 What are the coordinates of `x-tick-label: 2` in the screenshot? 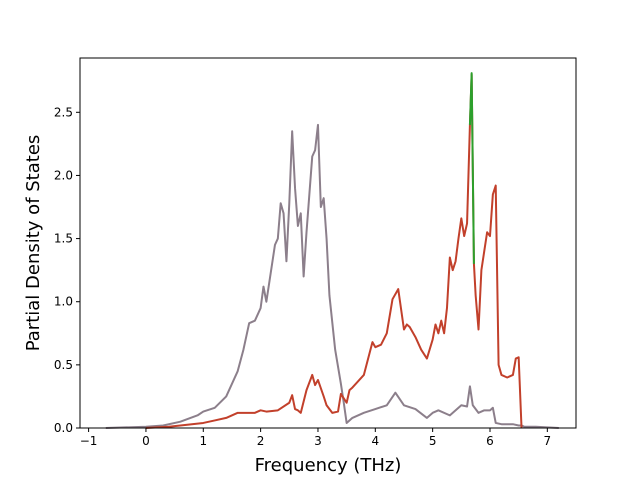 It's located at (261, 441).